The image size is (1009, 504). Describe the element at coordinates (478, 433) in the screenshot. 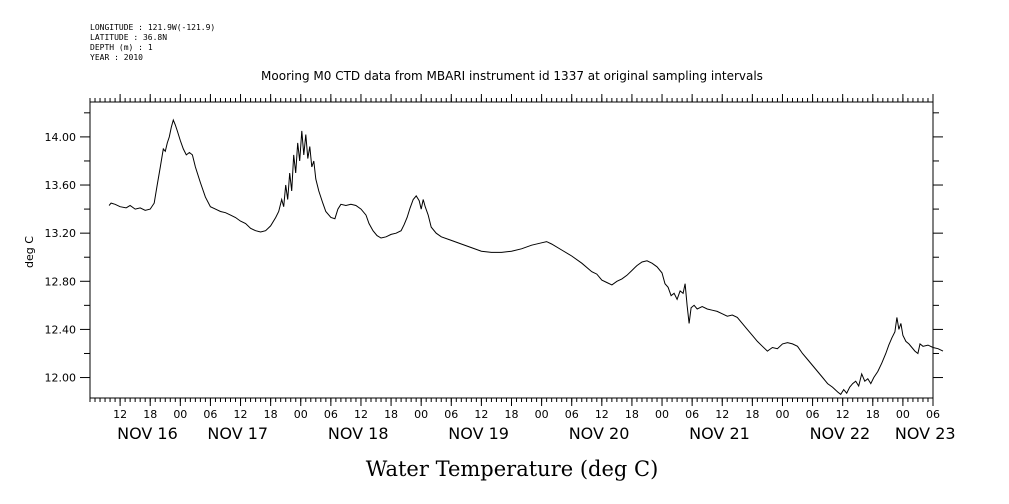

I see `x-day-label: NOV 19` at that location.